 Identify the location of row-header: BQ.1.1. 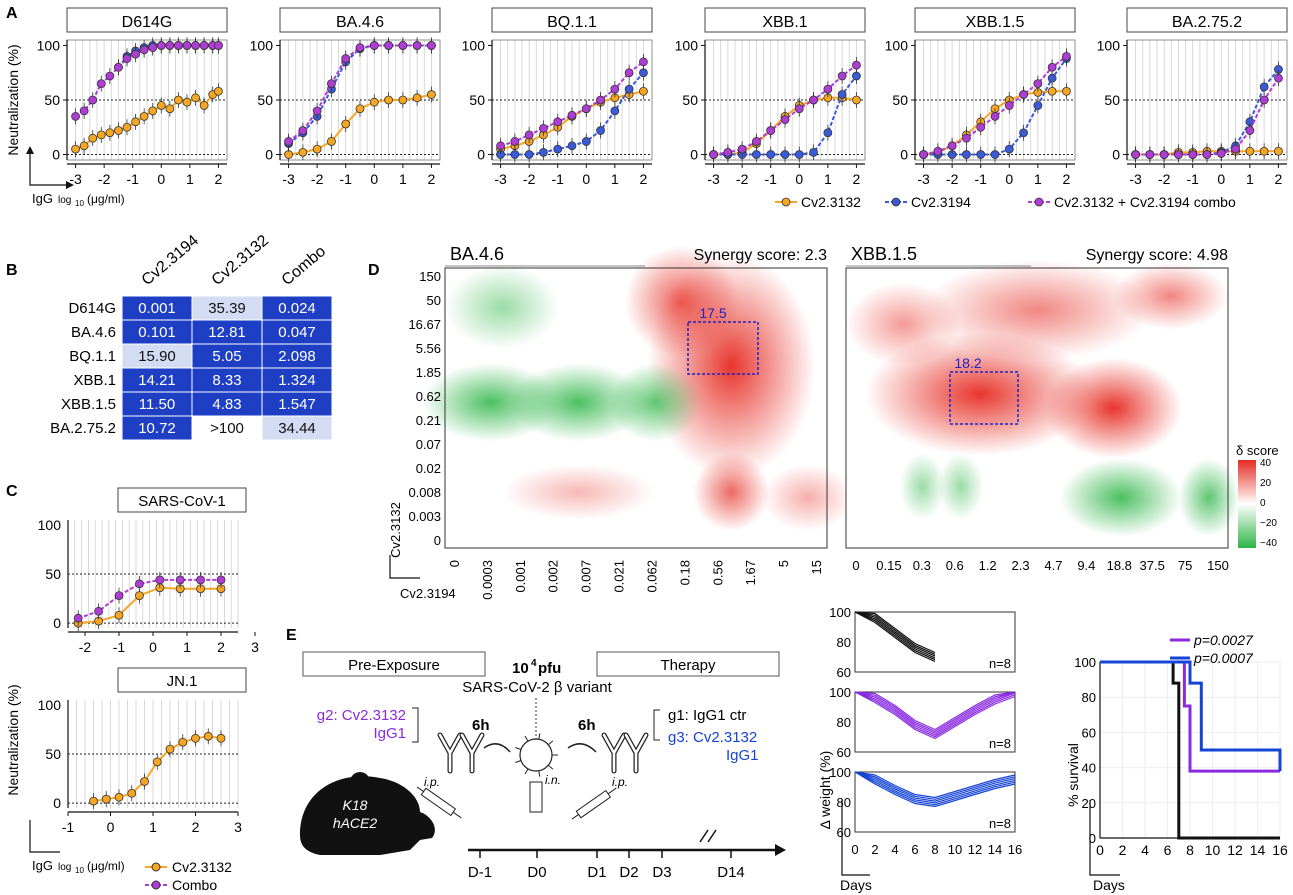
(92, 356).